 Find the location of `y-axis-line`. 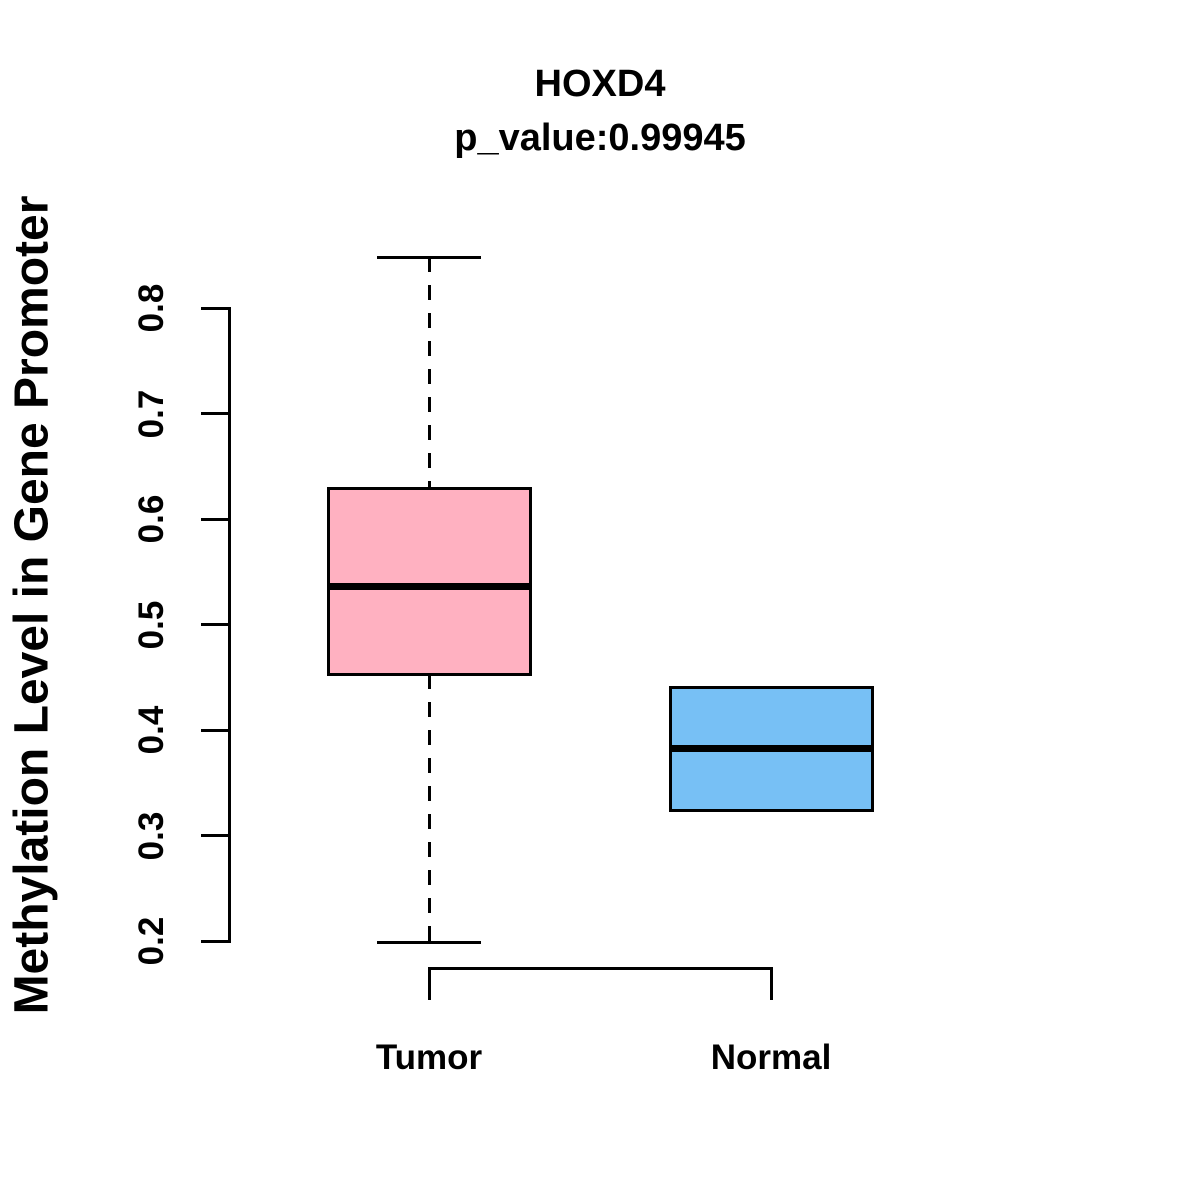

y-axis-line is located at coordinates (229, 624).